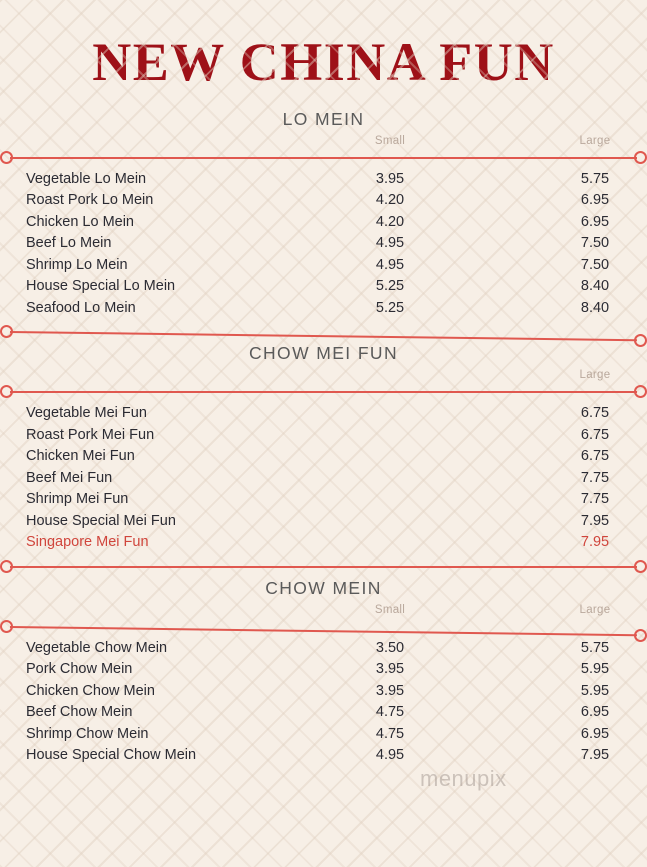  What do you see at coordinates (111, 755) in the screenshot?
I see `item-name: House Special Chow Mein` at bounding box center [111, 755].